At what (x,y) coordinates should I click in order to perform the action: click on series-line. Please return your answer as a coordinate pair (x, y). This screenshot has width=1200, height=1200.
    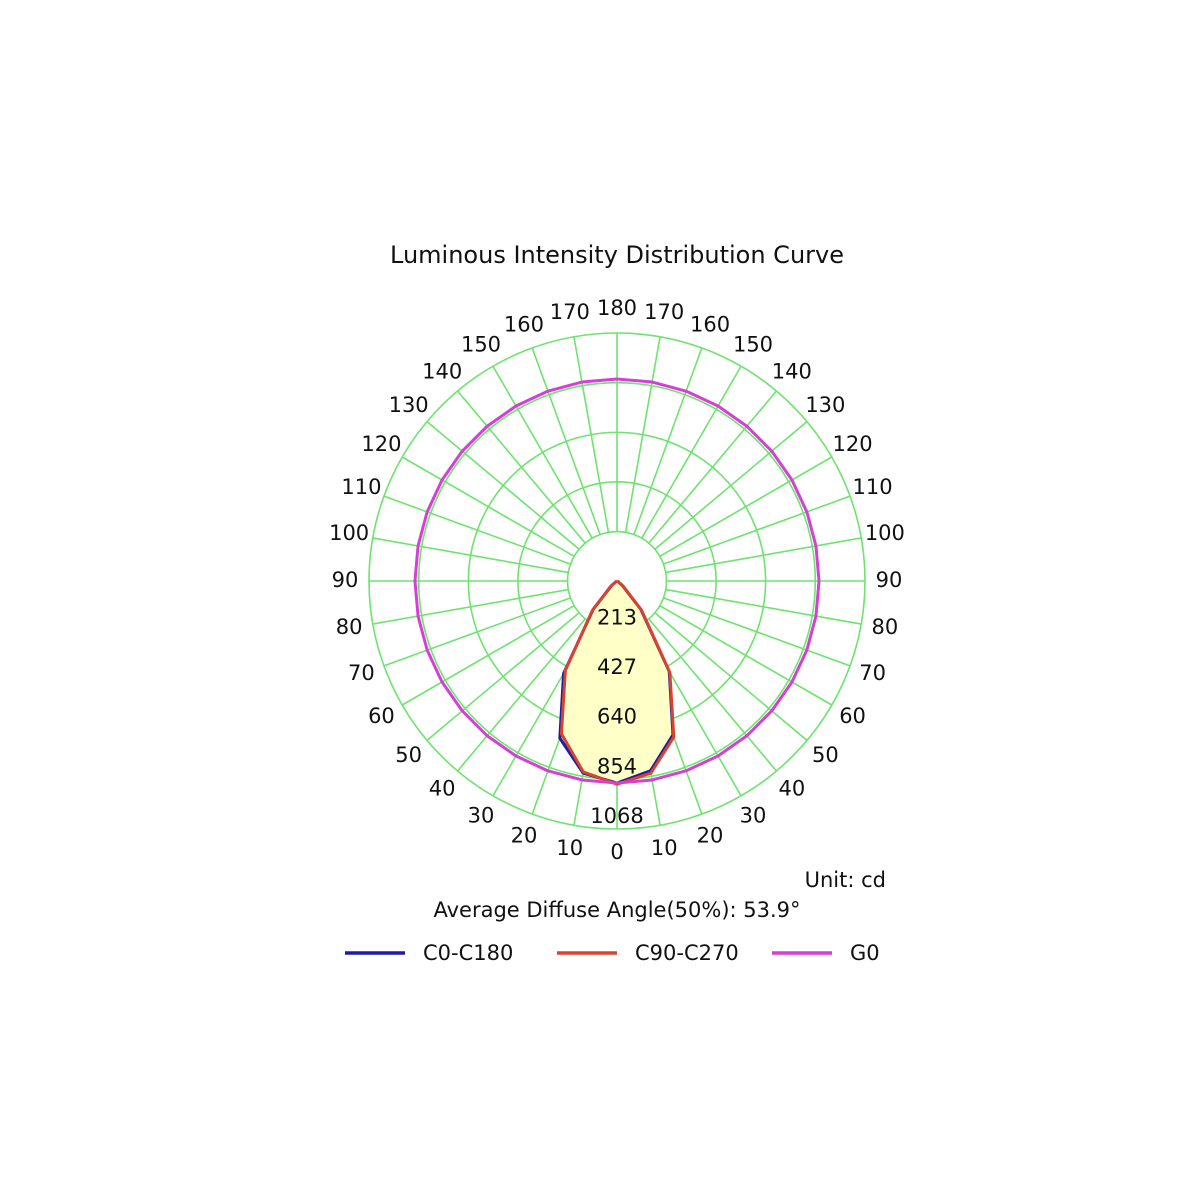
    Looking at the image, I should click on (617, 581).